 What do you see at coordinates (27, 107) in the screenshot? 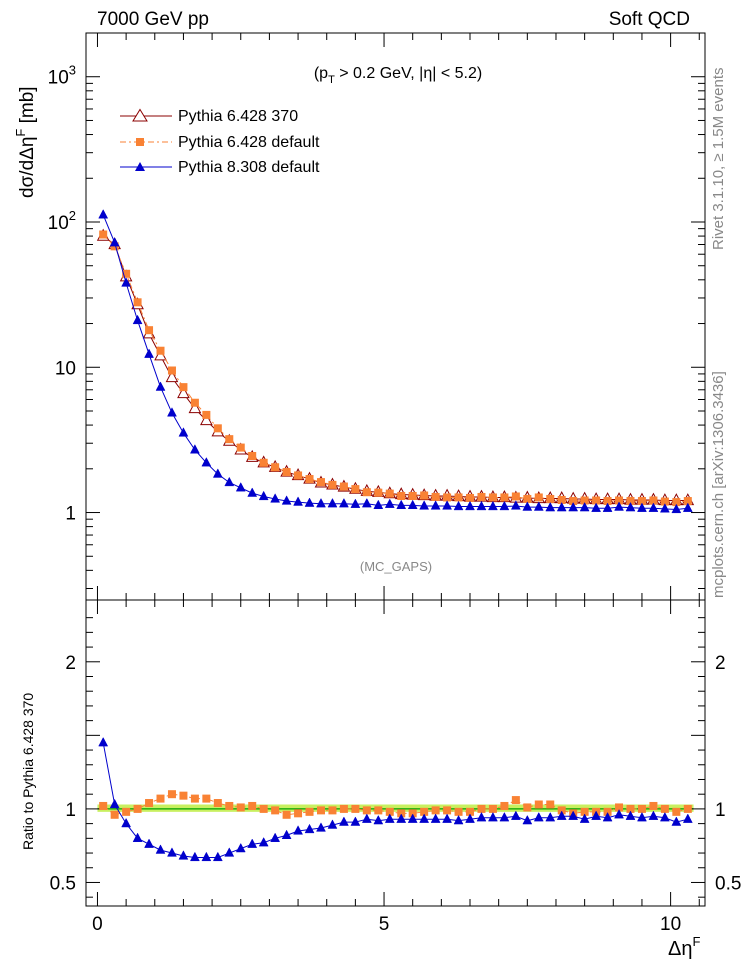
I see `main-y-label-b: [mb]` at bounding box center [27, 107].